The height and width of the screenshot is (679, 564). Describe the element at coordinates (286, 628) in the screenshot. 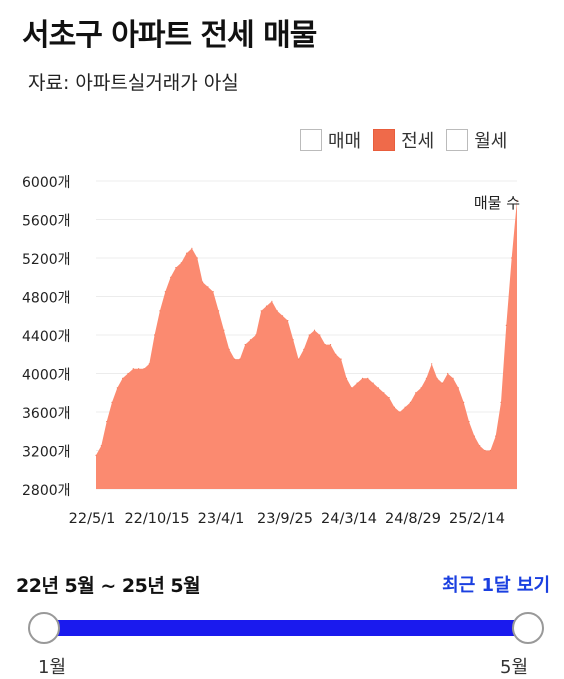

I see `range-slider-track` at that location.